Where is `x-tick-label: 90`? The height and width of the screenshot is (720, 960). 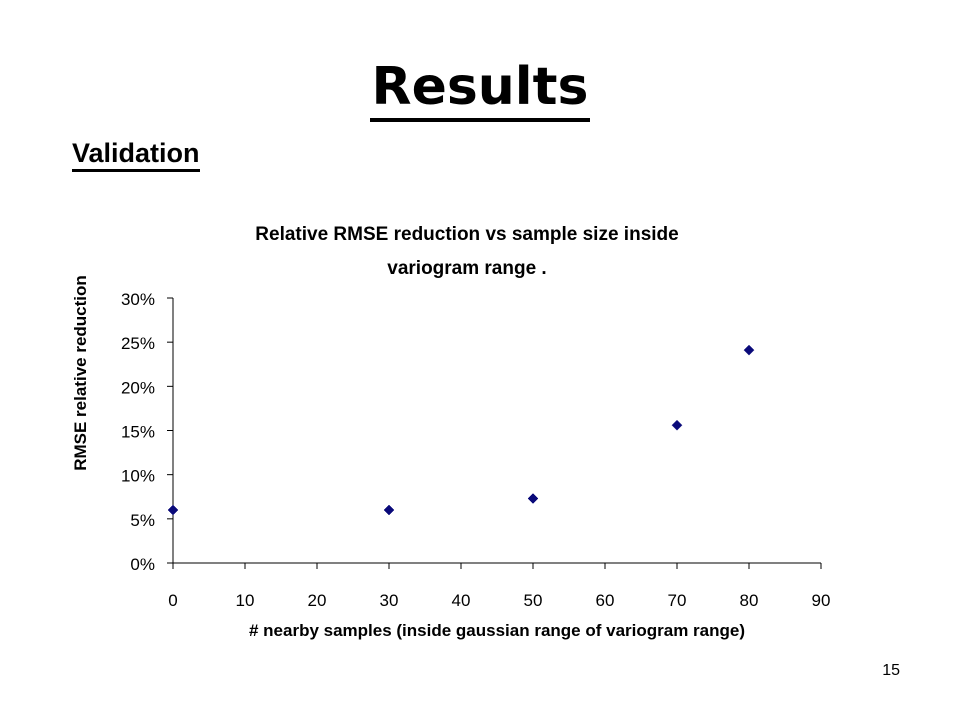 x-tick-label: 90 is located at coordinates (821, 600).